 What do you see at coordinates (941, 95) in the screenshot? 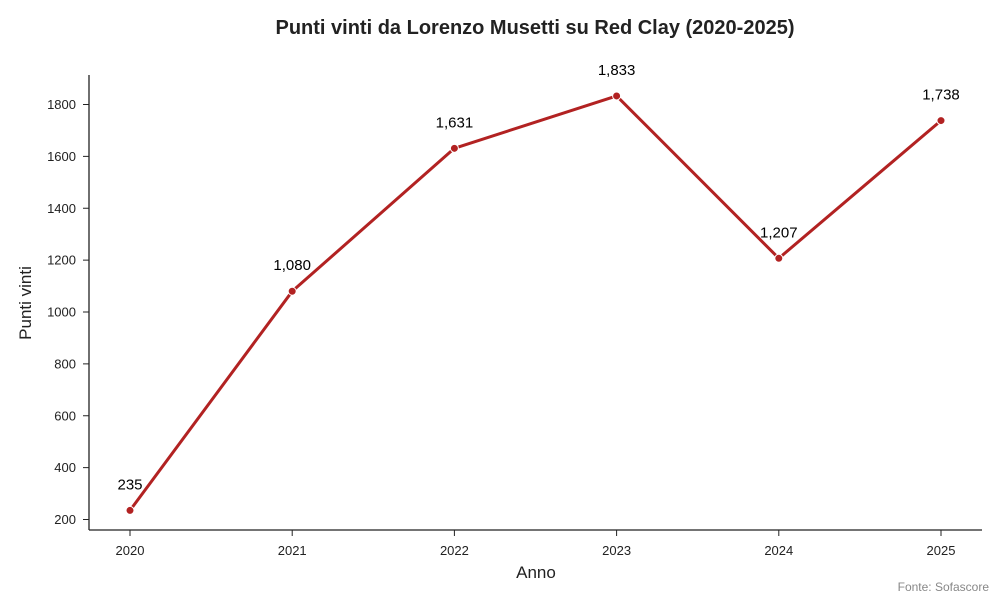
I see `data-label: 1,738` at bounding box center [941, 95].